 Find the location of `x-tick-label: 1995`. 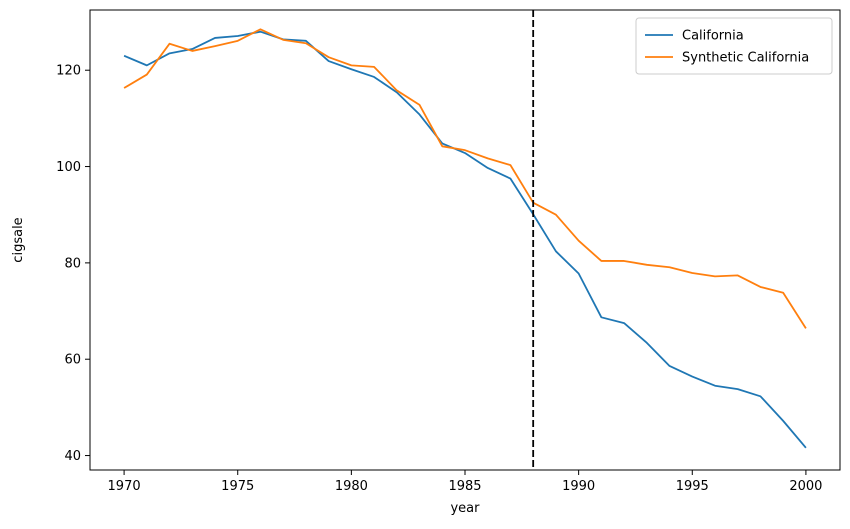

x-tick-label: 1995 is located at coordinates (692, 486).